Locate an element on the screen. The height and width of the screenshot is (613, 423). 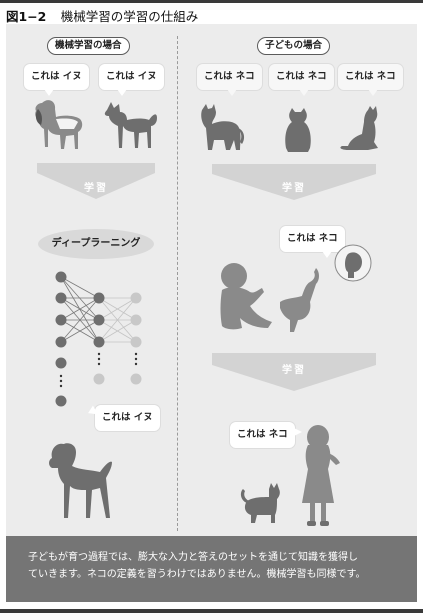
learning-arrow-right-bottom is located at coordinates (294, 372).